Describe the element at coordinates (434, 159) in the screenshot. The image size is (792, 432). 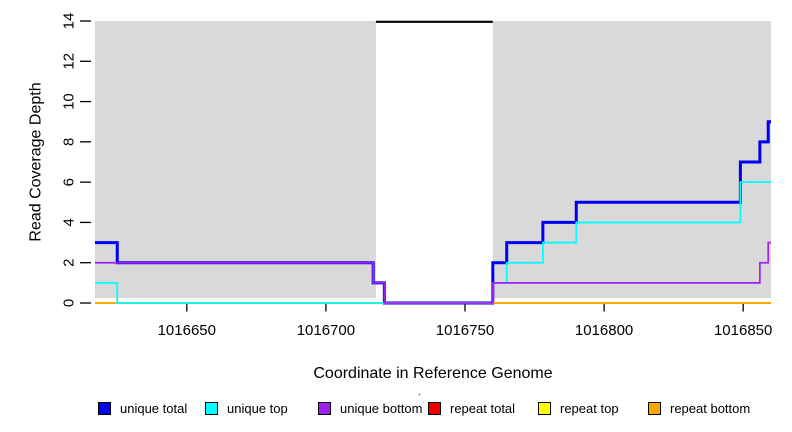
I see `masked-region` at that location.